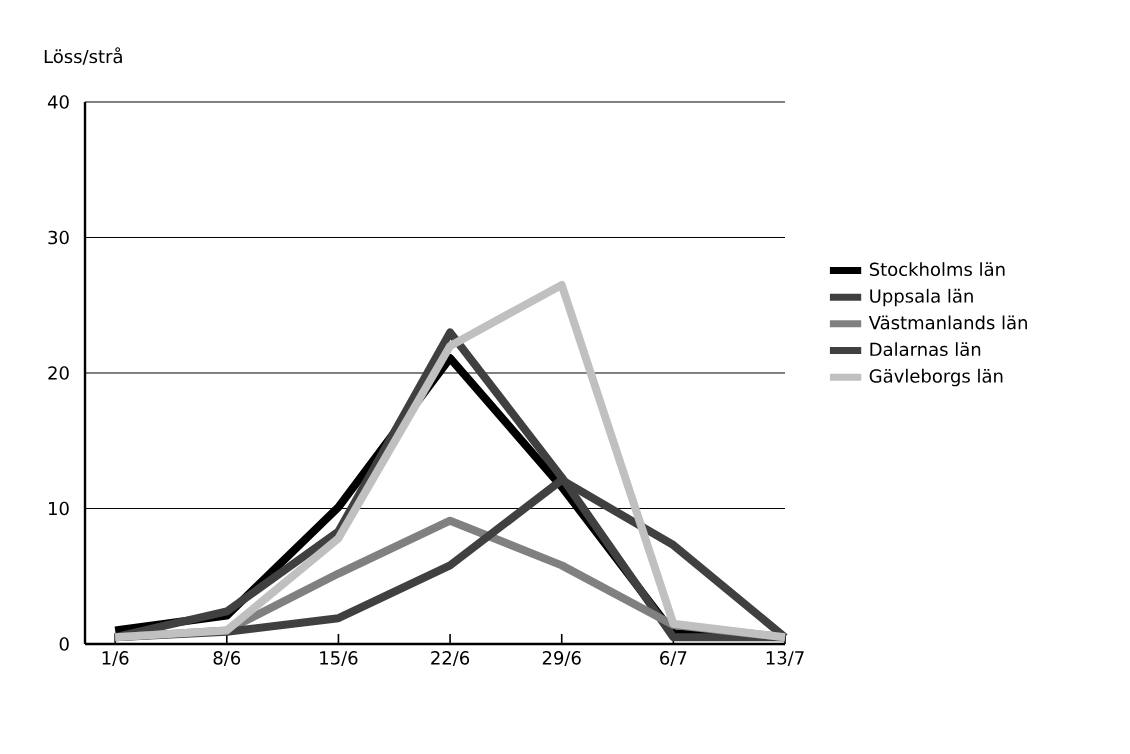 This screenshot has height=754, width=1130. Describe the element at coordinates (58, 237) in the screenshot. I see `y-tick-label: 30` at that location.